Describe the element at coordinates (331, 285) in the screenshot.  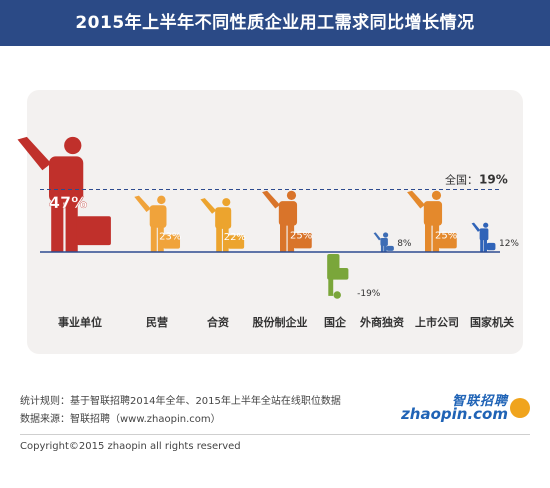
I see `person-leg` at that location.